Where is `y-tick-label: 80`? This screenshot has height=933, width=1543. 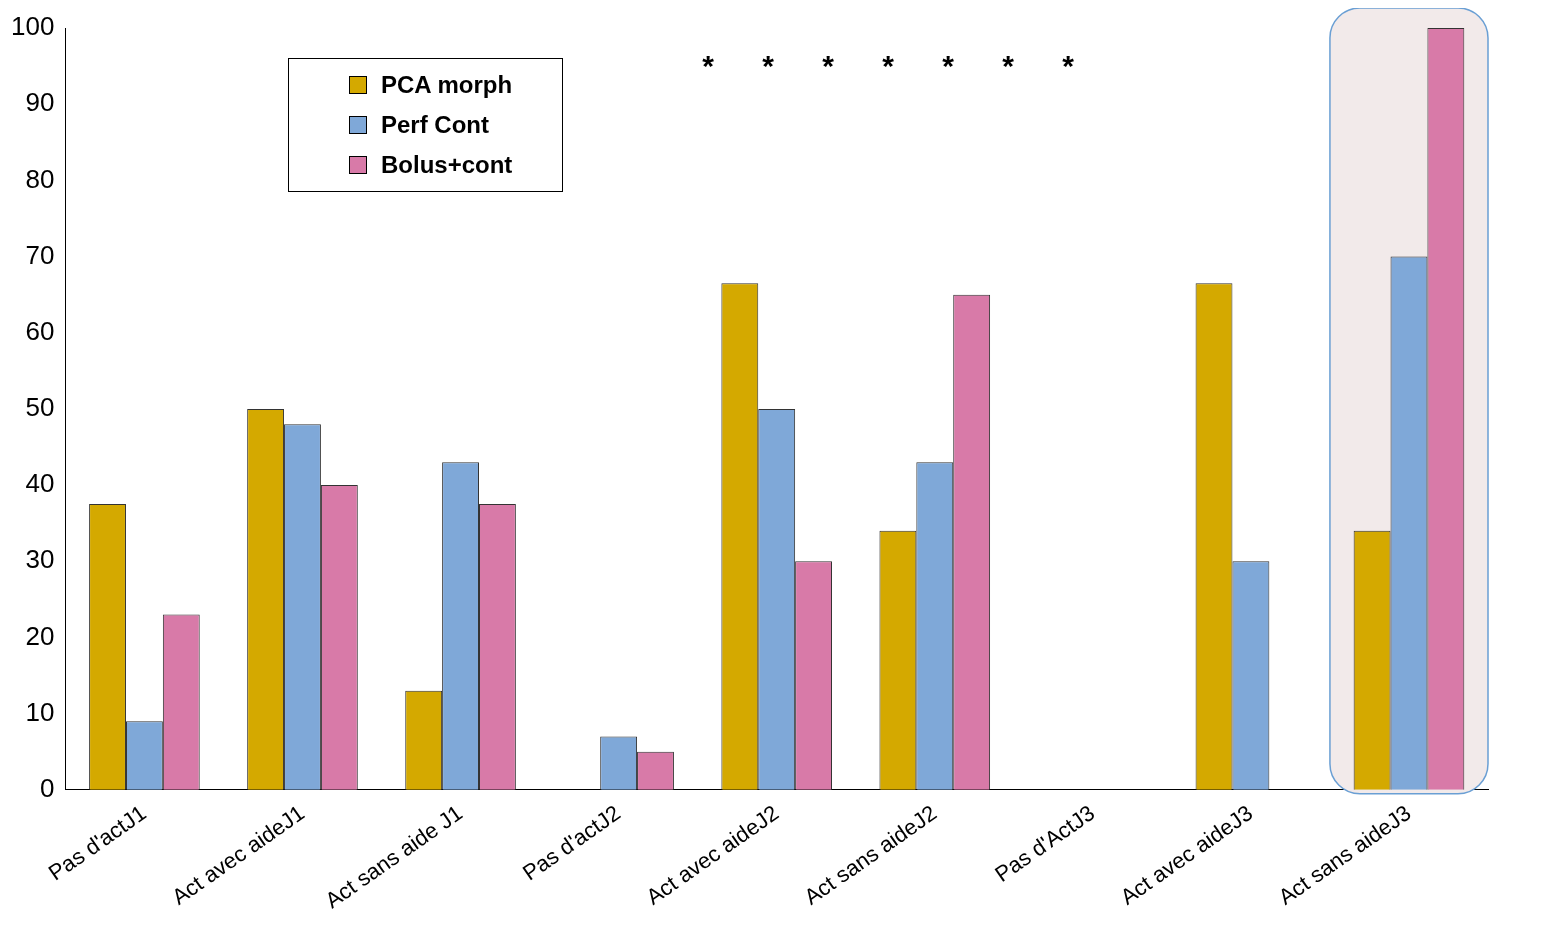 y-tick-label: 80 is located at coordinates (40, 178).